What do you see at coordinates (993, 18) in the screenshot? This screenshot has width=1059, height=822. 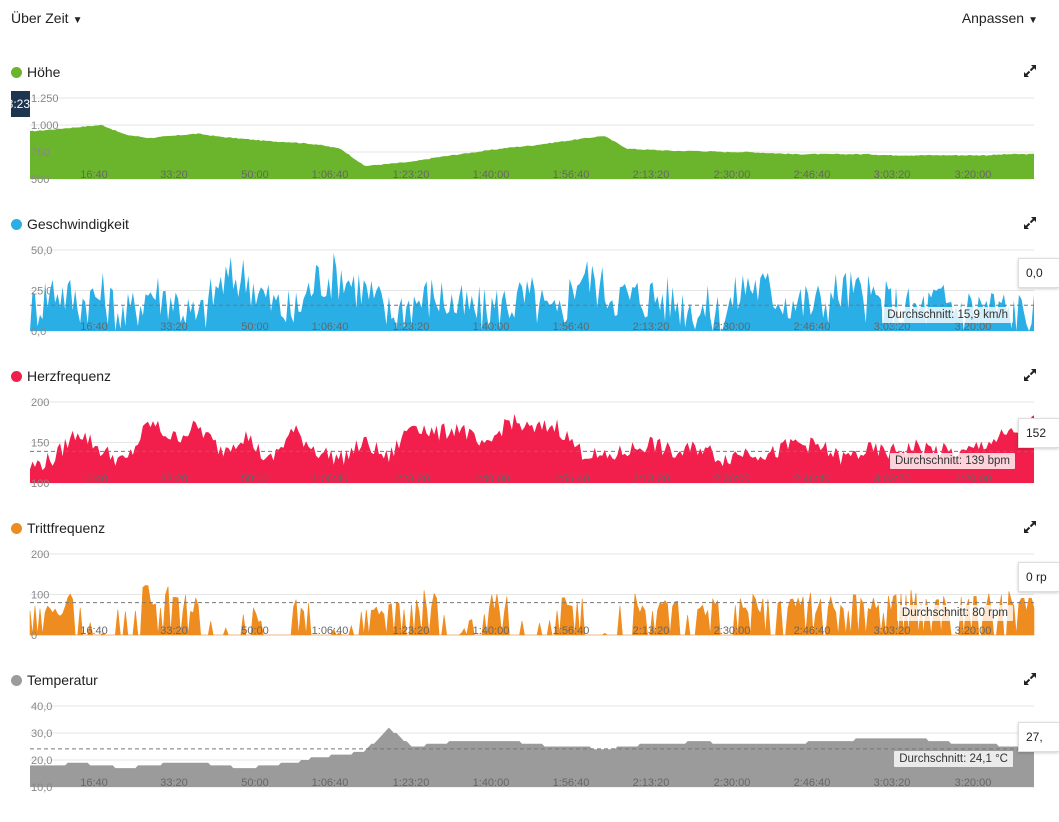 I see `customize-label: Anpassen` at bounding box center [993, 18].